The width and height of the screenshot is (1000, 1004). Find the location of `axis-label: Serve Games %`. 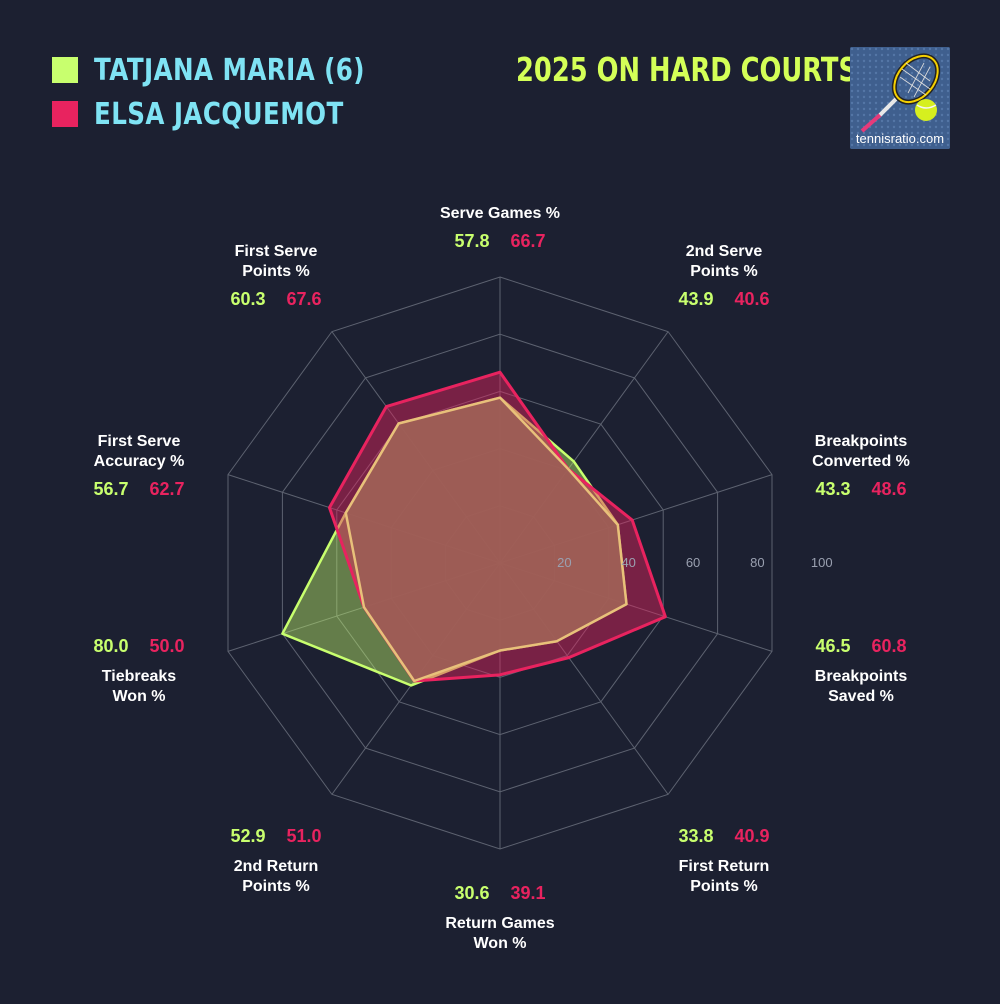

axis-label: Serve Games % is located at coordinates (500, 213).